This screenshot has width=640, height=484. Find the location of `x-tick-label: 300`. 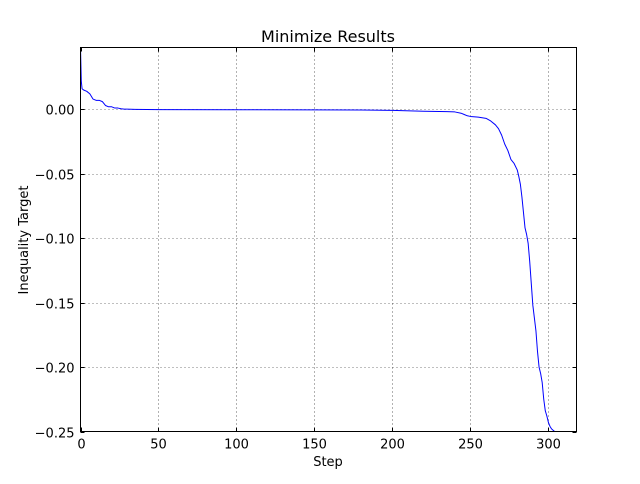

x-tick-label: 300 is located at coordinates (548, 445).